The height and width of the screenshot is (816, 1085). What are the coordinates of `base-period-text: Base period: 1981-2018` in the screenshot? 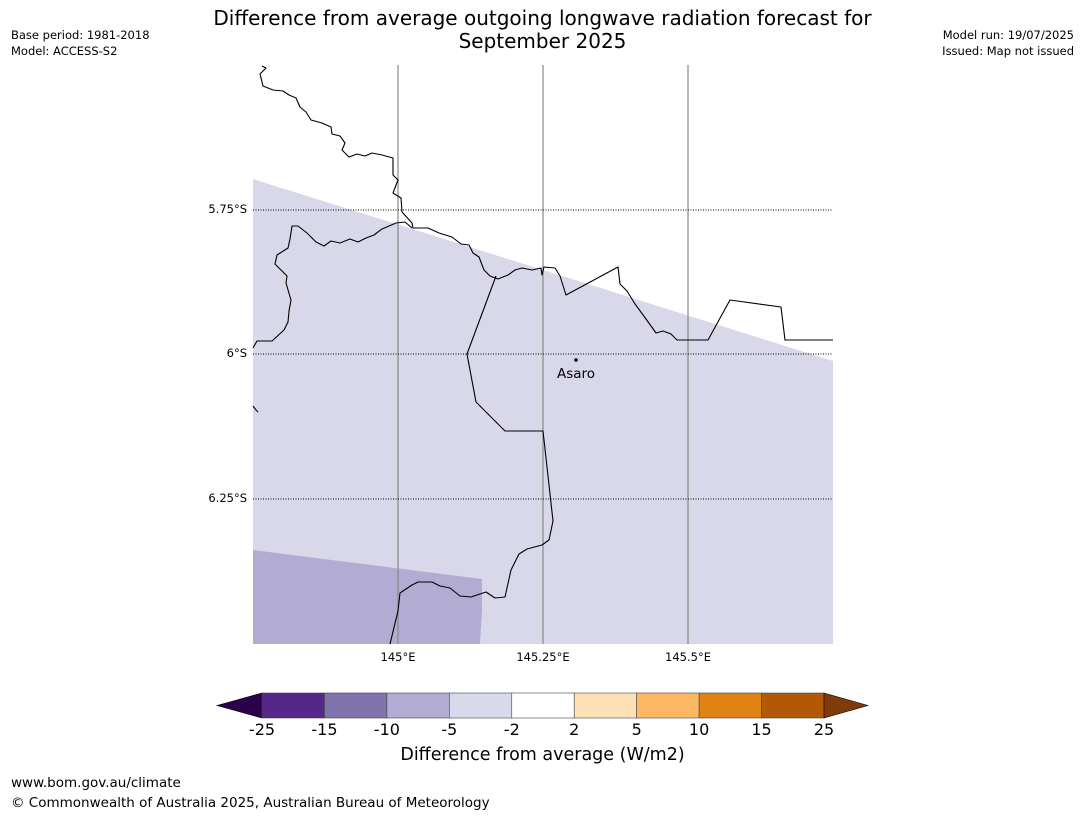 It's located at (80, 35).